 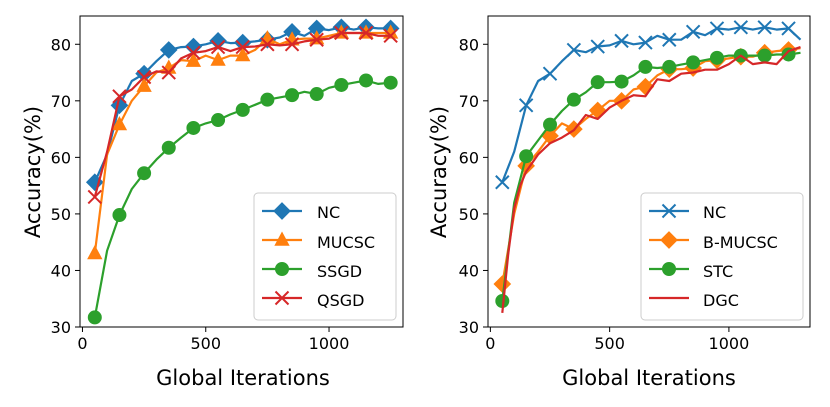 I want to click on legend-right: NC B-MUCSC STC DGC, so click(x=722, y=256).